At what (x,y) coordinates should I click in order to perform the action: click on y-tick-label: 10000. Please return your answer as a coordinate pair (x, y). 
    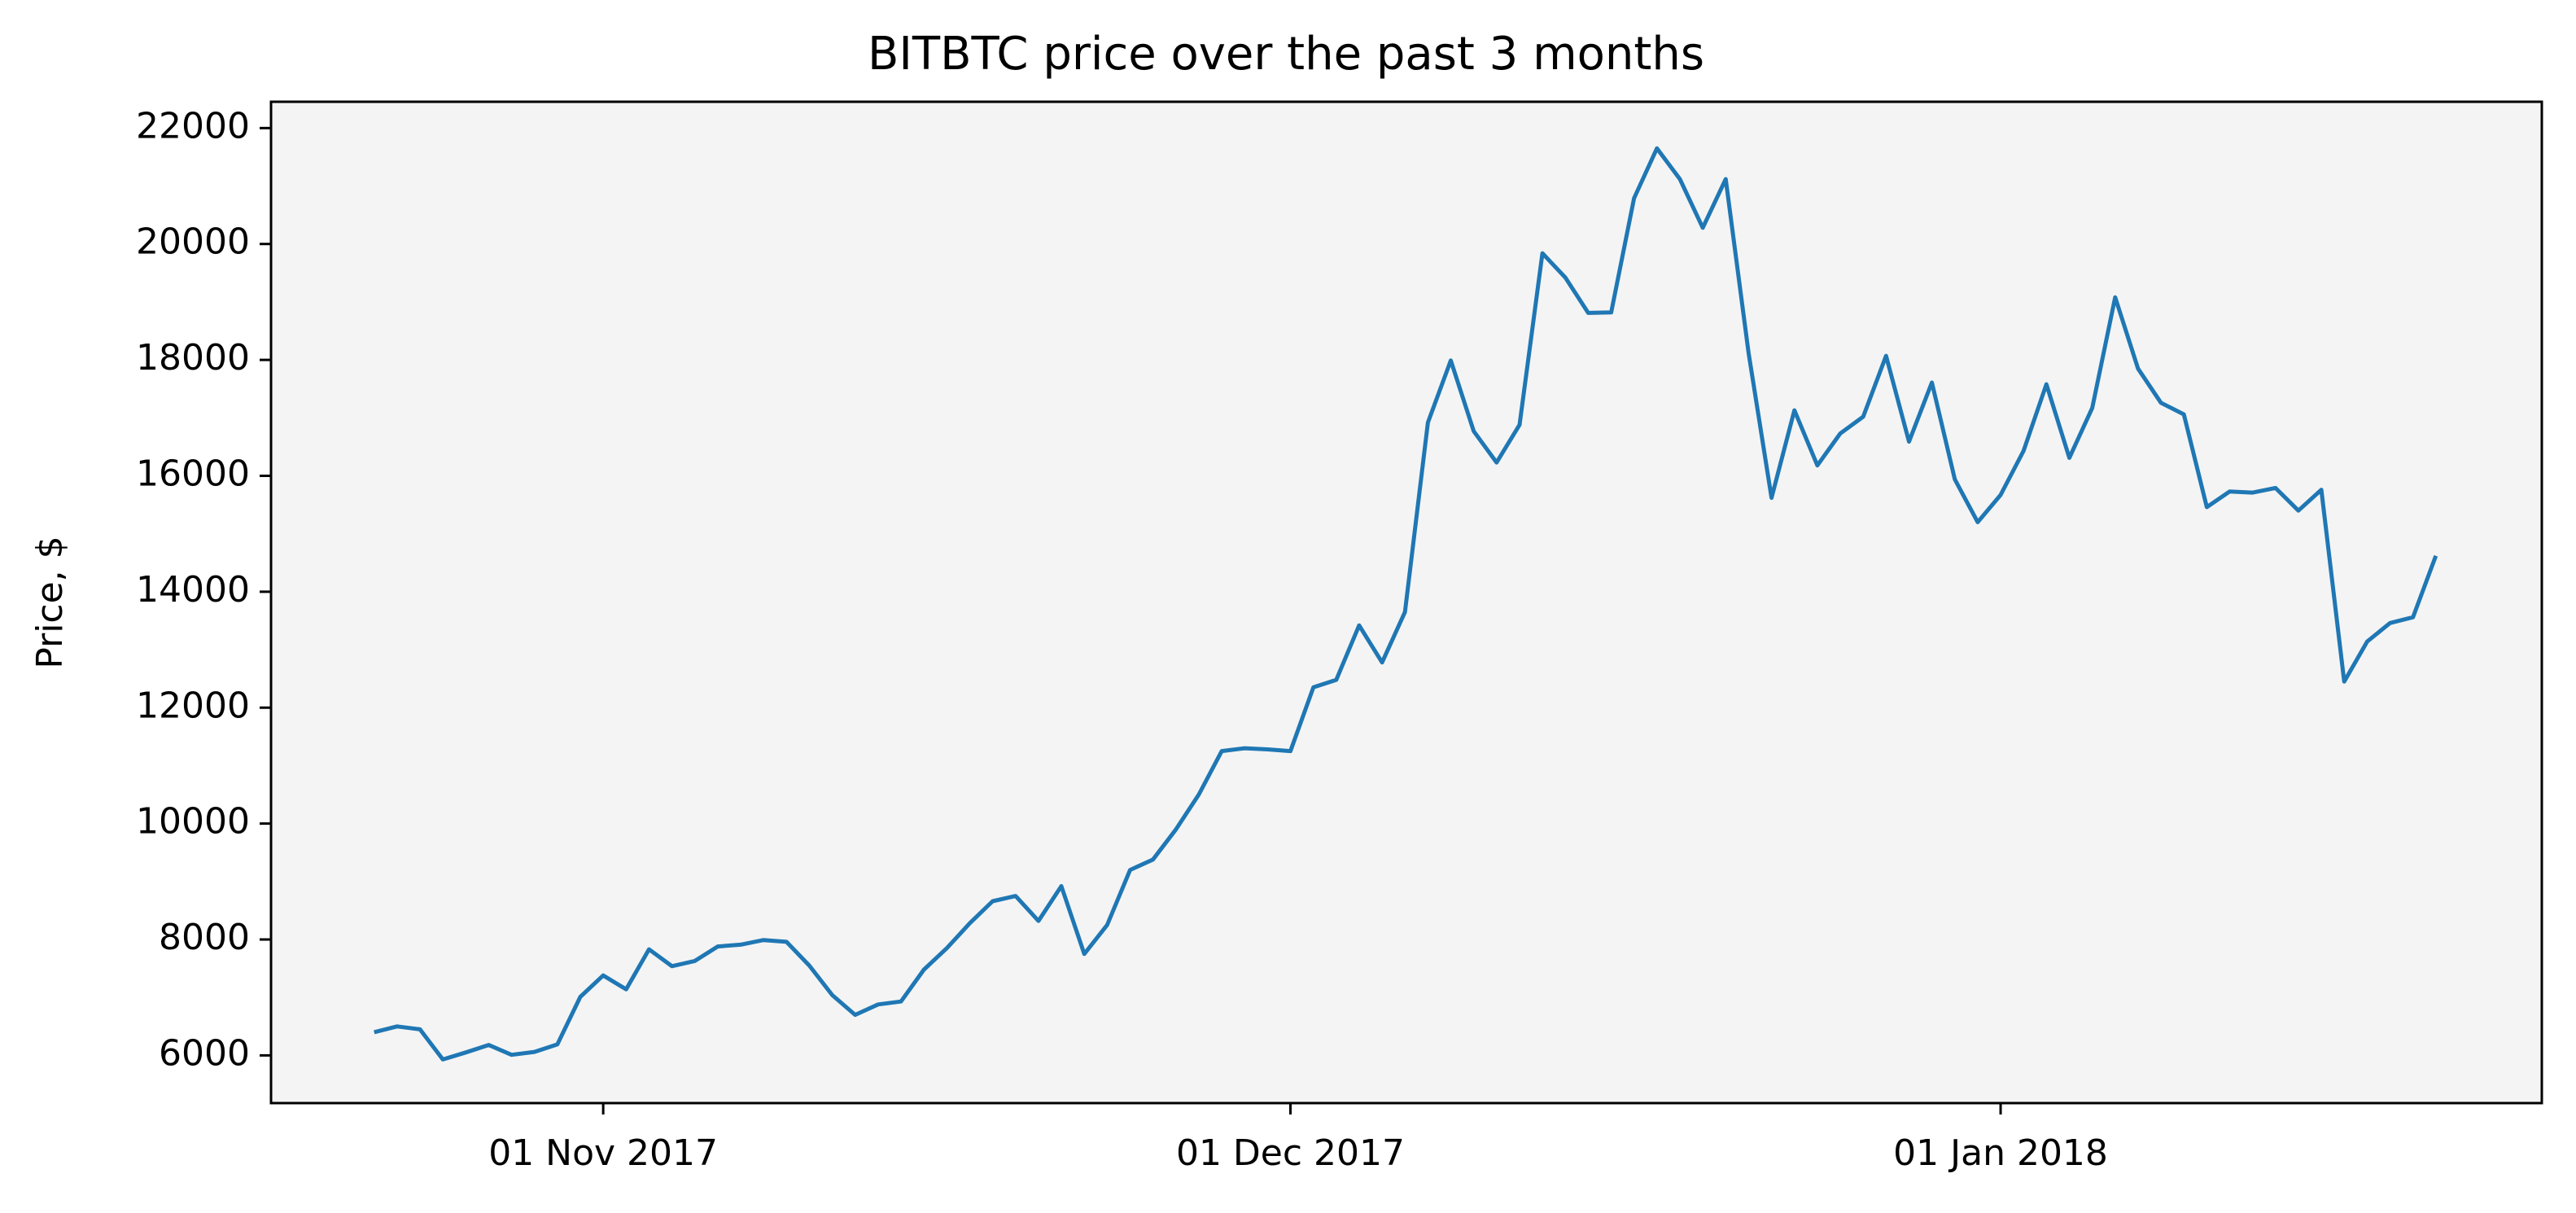
    Looking at the image, I should click on (193, 822).